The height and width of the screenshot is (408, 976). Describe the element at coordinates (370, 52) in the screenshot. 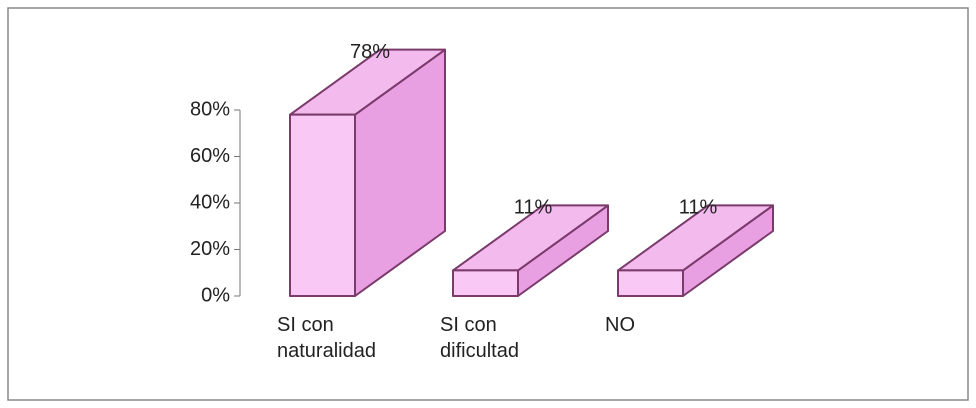

I see `data-label: 78%` at that location.